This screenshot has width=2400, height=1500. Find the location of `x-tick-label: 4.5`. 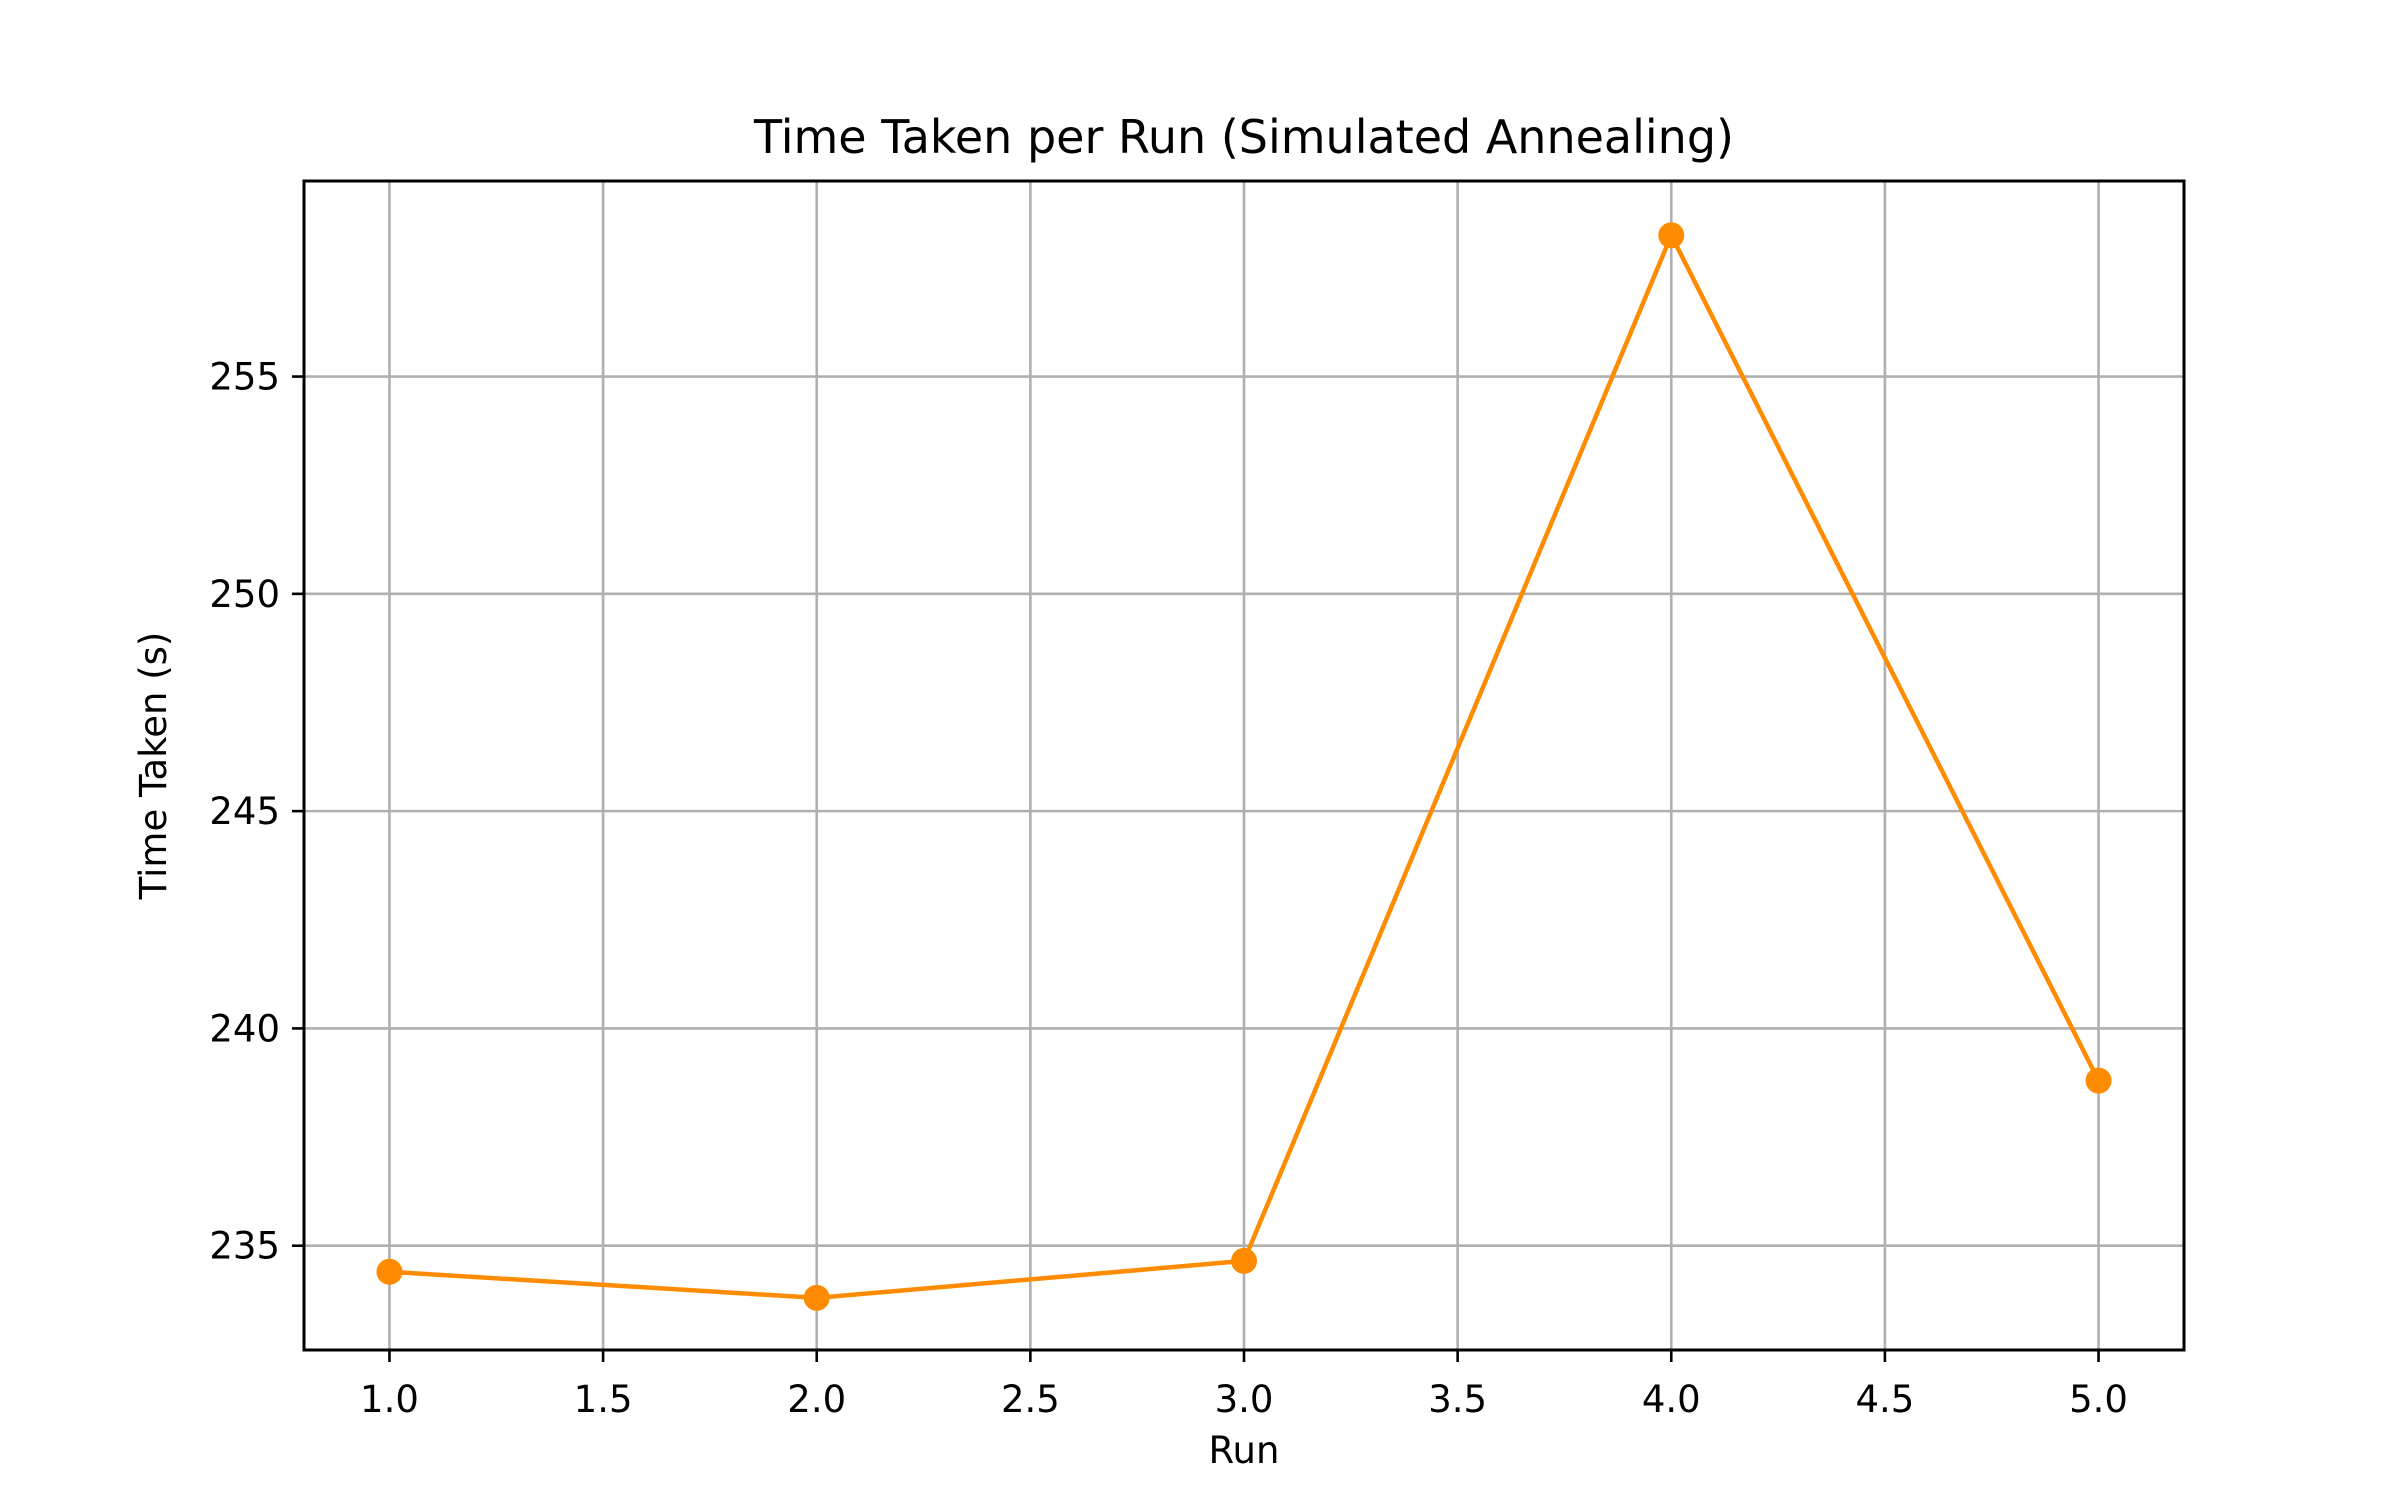

x-tick-label: 4.5 is located at coordinates (1884, 1399).